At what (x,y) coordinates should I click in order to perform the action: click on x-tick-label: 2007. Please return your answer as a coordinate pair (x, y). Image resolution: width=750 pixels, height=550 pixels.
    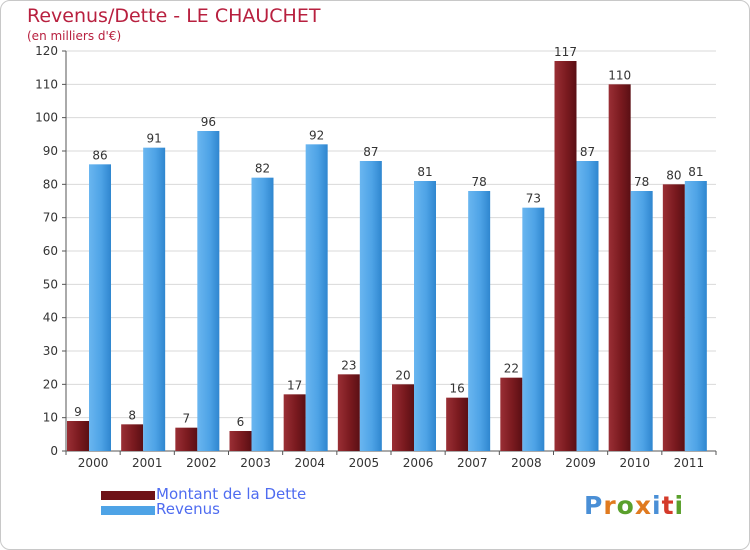
    Looking at the image, I should click on (472, 463).